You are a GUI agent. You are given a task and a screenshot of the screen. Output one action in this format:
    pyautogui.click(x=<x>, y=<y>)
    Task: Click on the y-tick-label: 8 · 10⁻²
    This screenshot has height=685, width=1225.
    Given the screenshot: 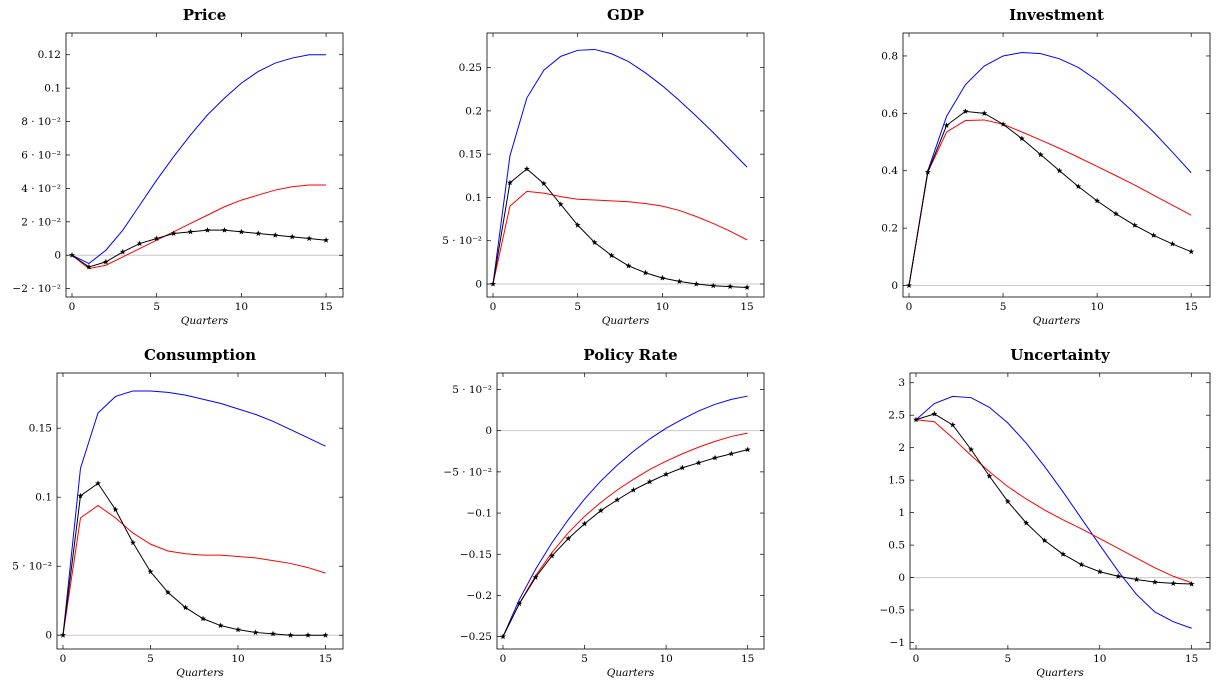 What is the action you would take?
    pyautogui.click(x=41, y=122)
    